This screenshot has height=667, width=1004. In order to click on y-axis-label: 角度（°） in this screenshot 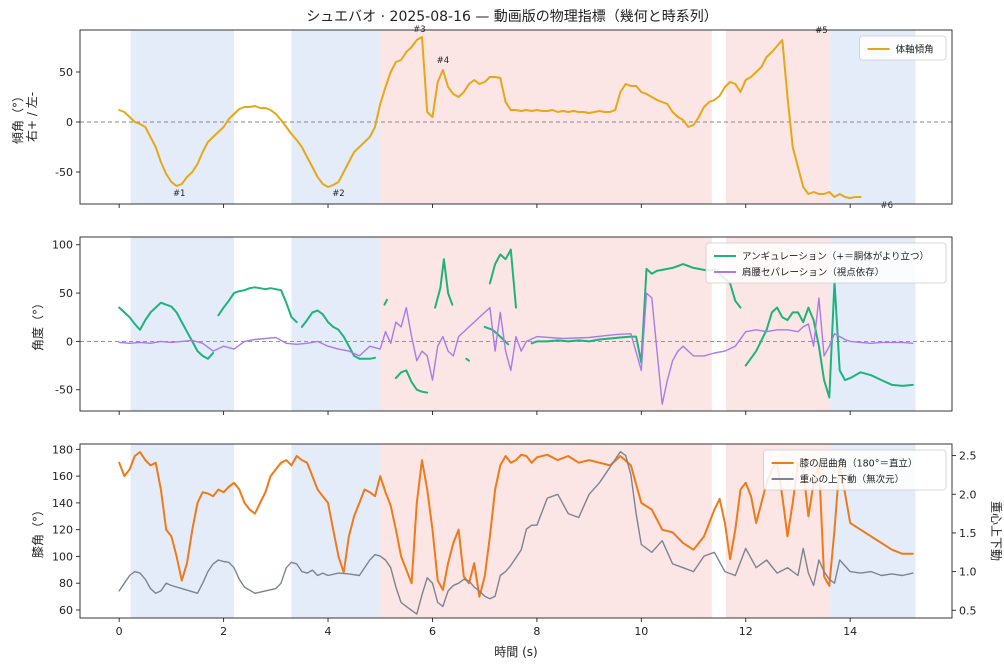, I will do `click(37, 324)`.